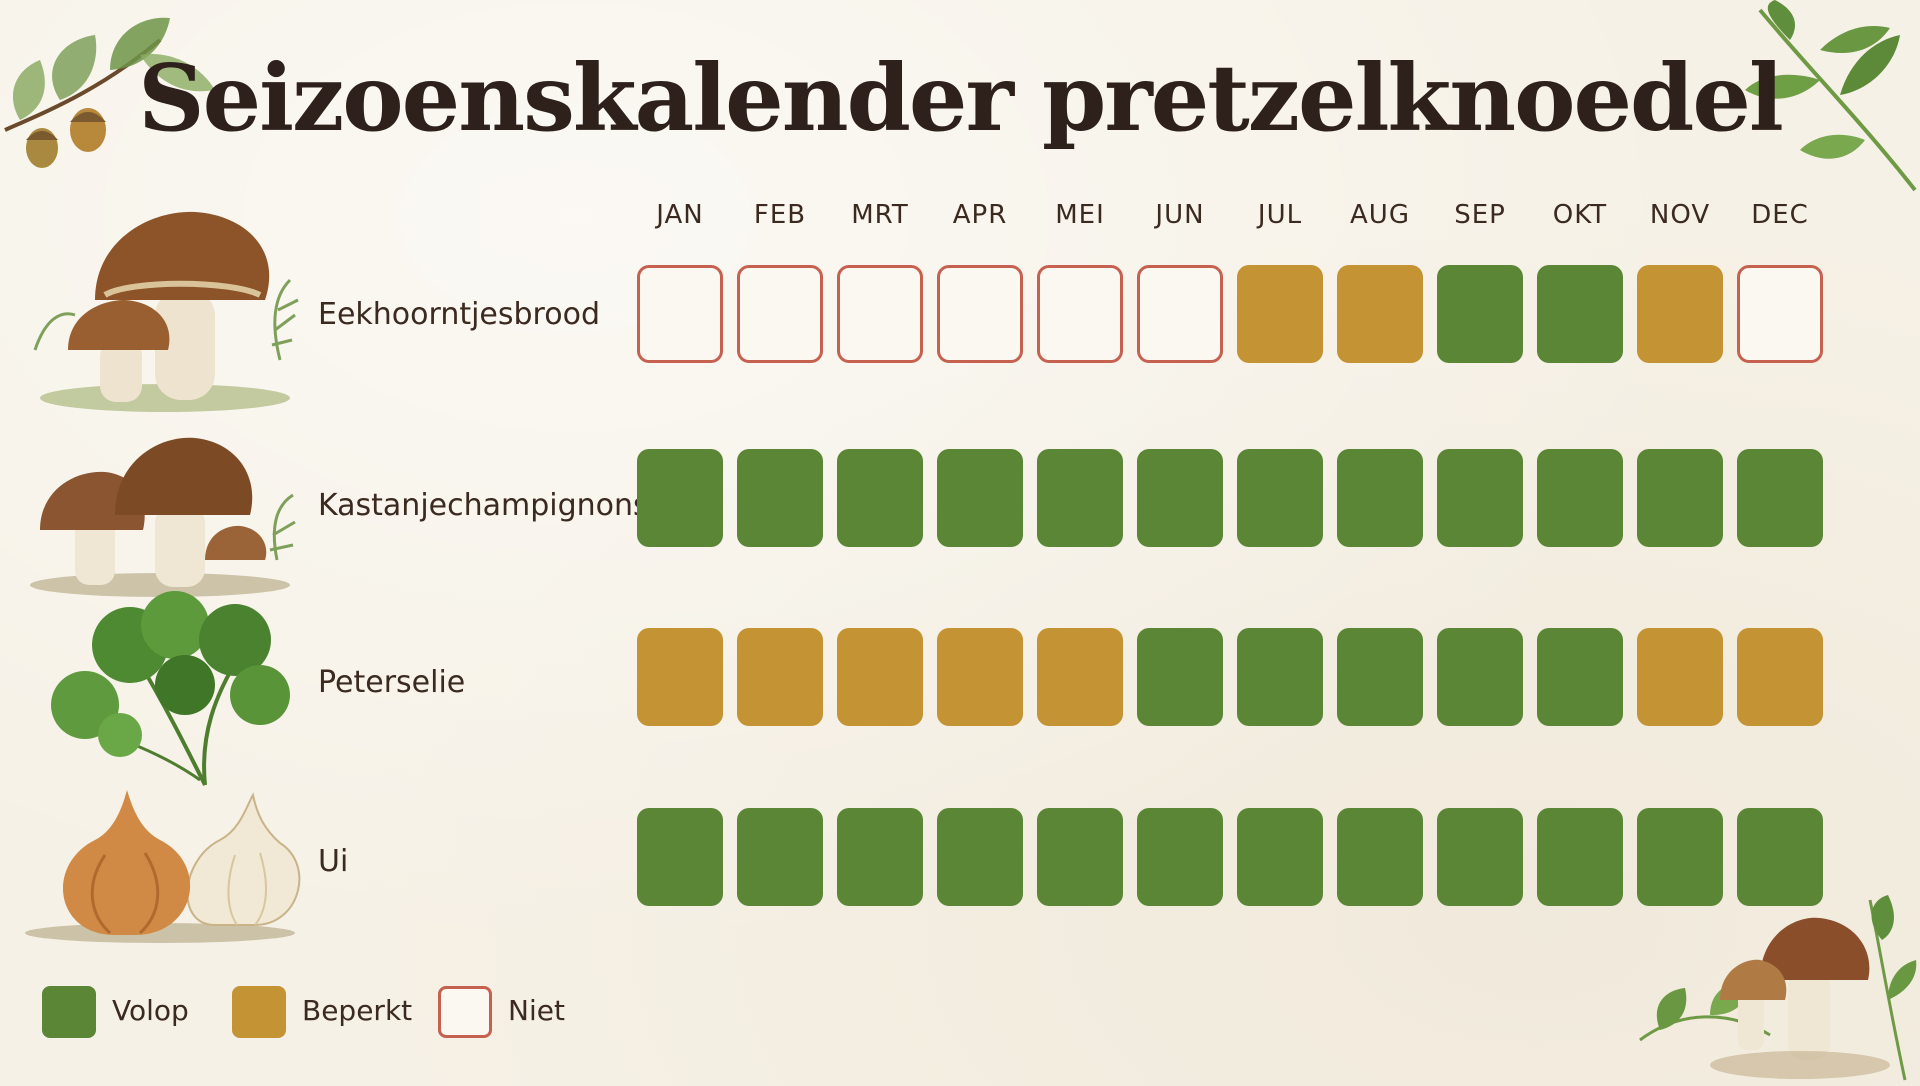 Image resolution: width=1920 pixels, height=1086 pixels. What do you see at coordinates (1280, 498) in the screenshot?
I see `cell-kastanjechampignons-jul-volop` at bounding box center [1280, 498].